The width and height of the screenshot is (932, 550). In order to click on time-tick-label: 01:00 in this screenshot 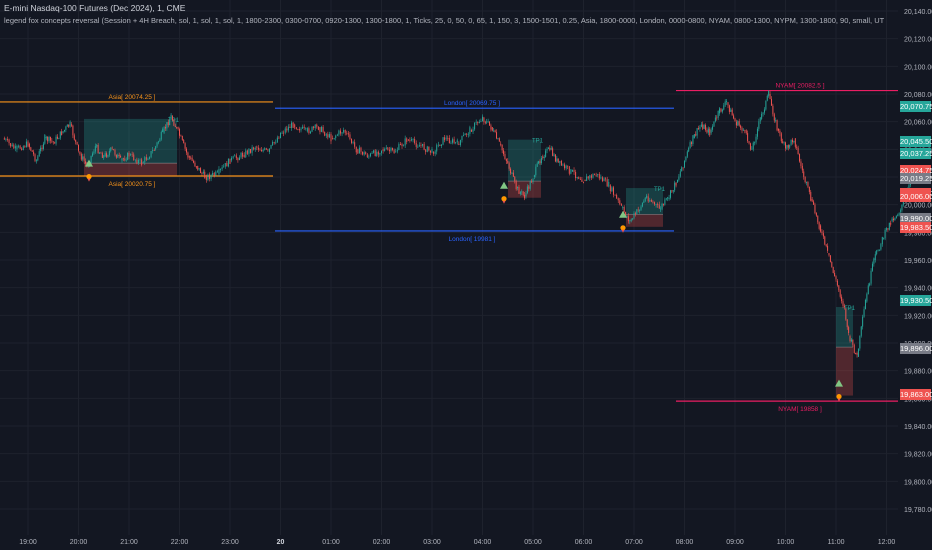, I will do `click(331, 542)`.